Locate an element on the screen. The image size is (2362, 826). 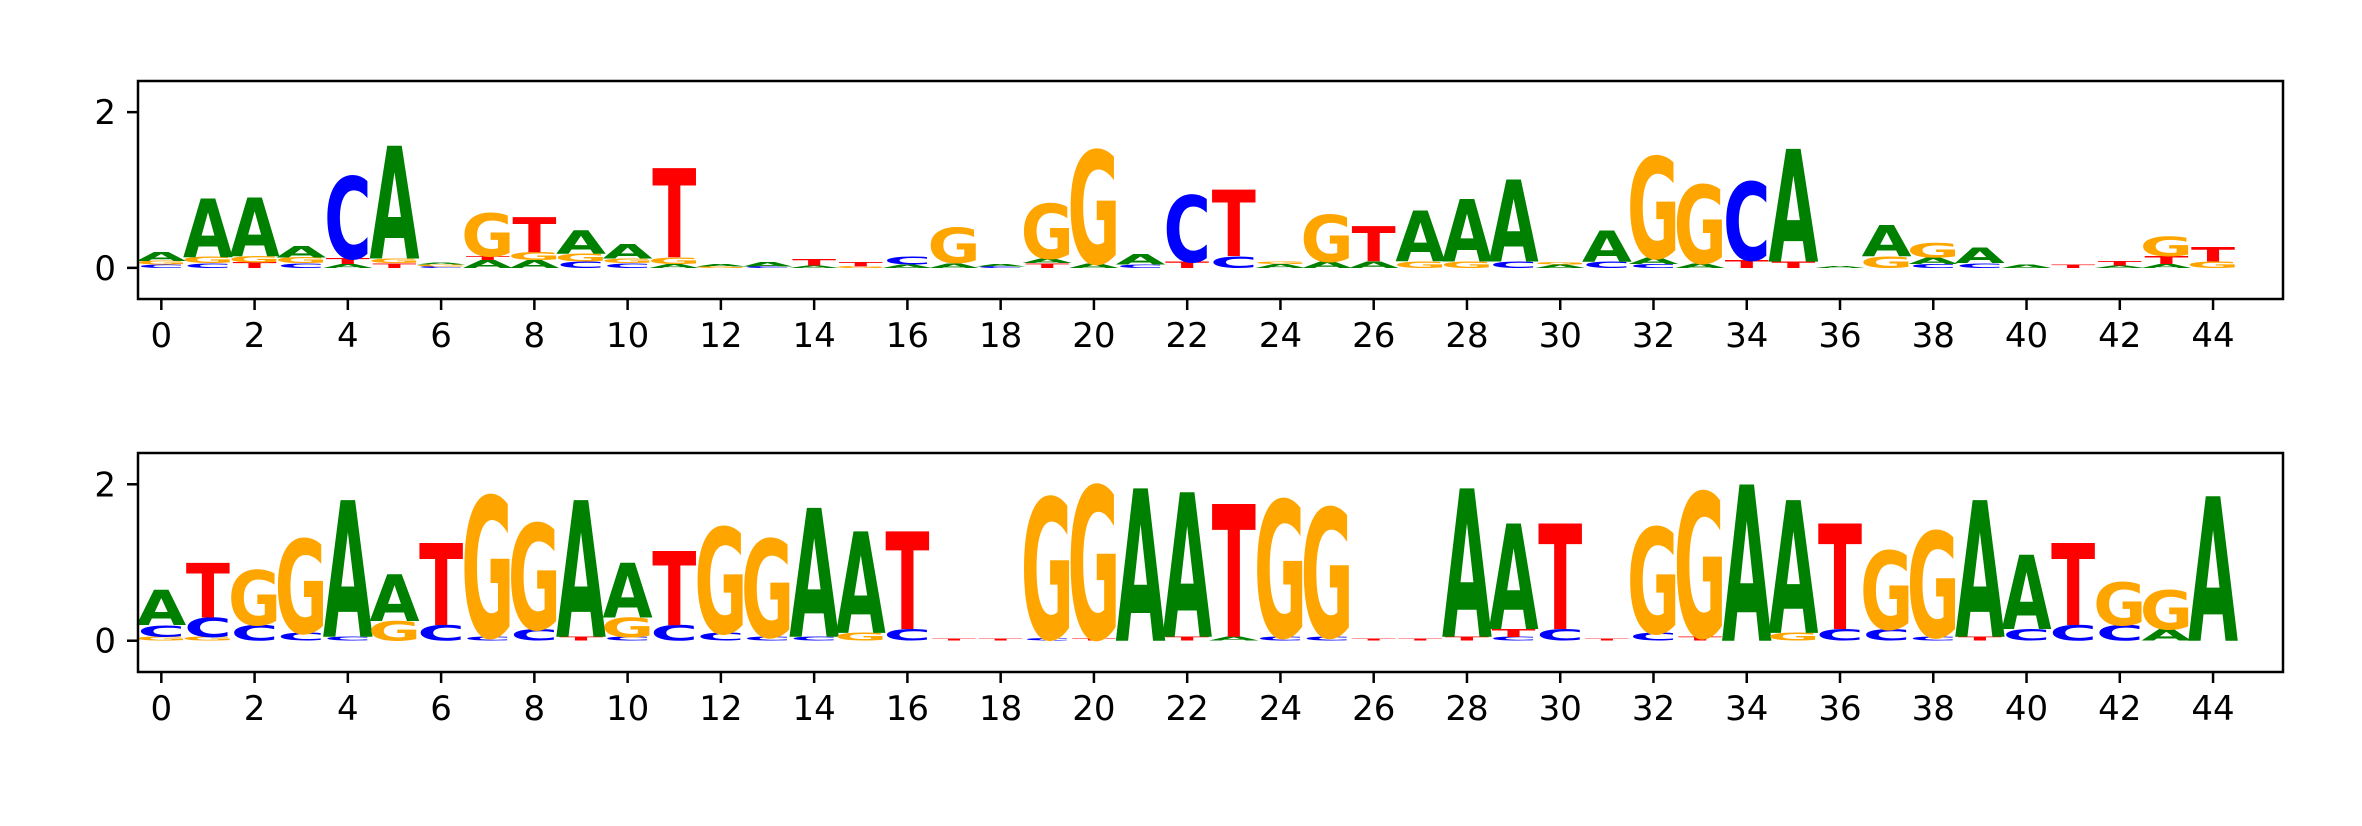
x-tick-label: 42 is located at coordinates (2119, 709).